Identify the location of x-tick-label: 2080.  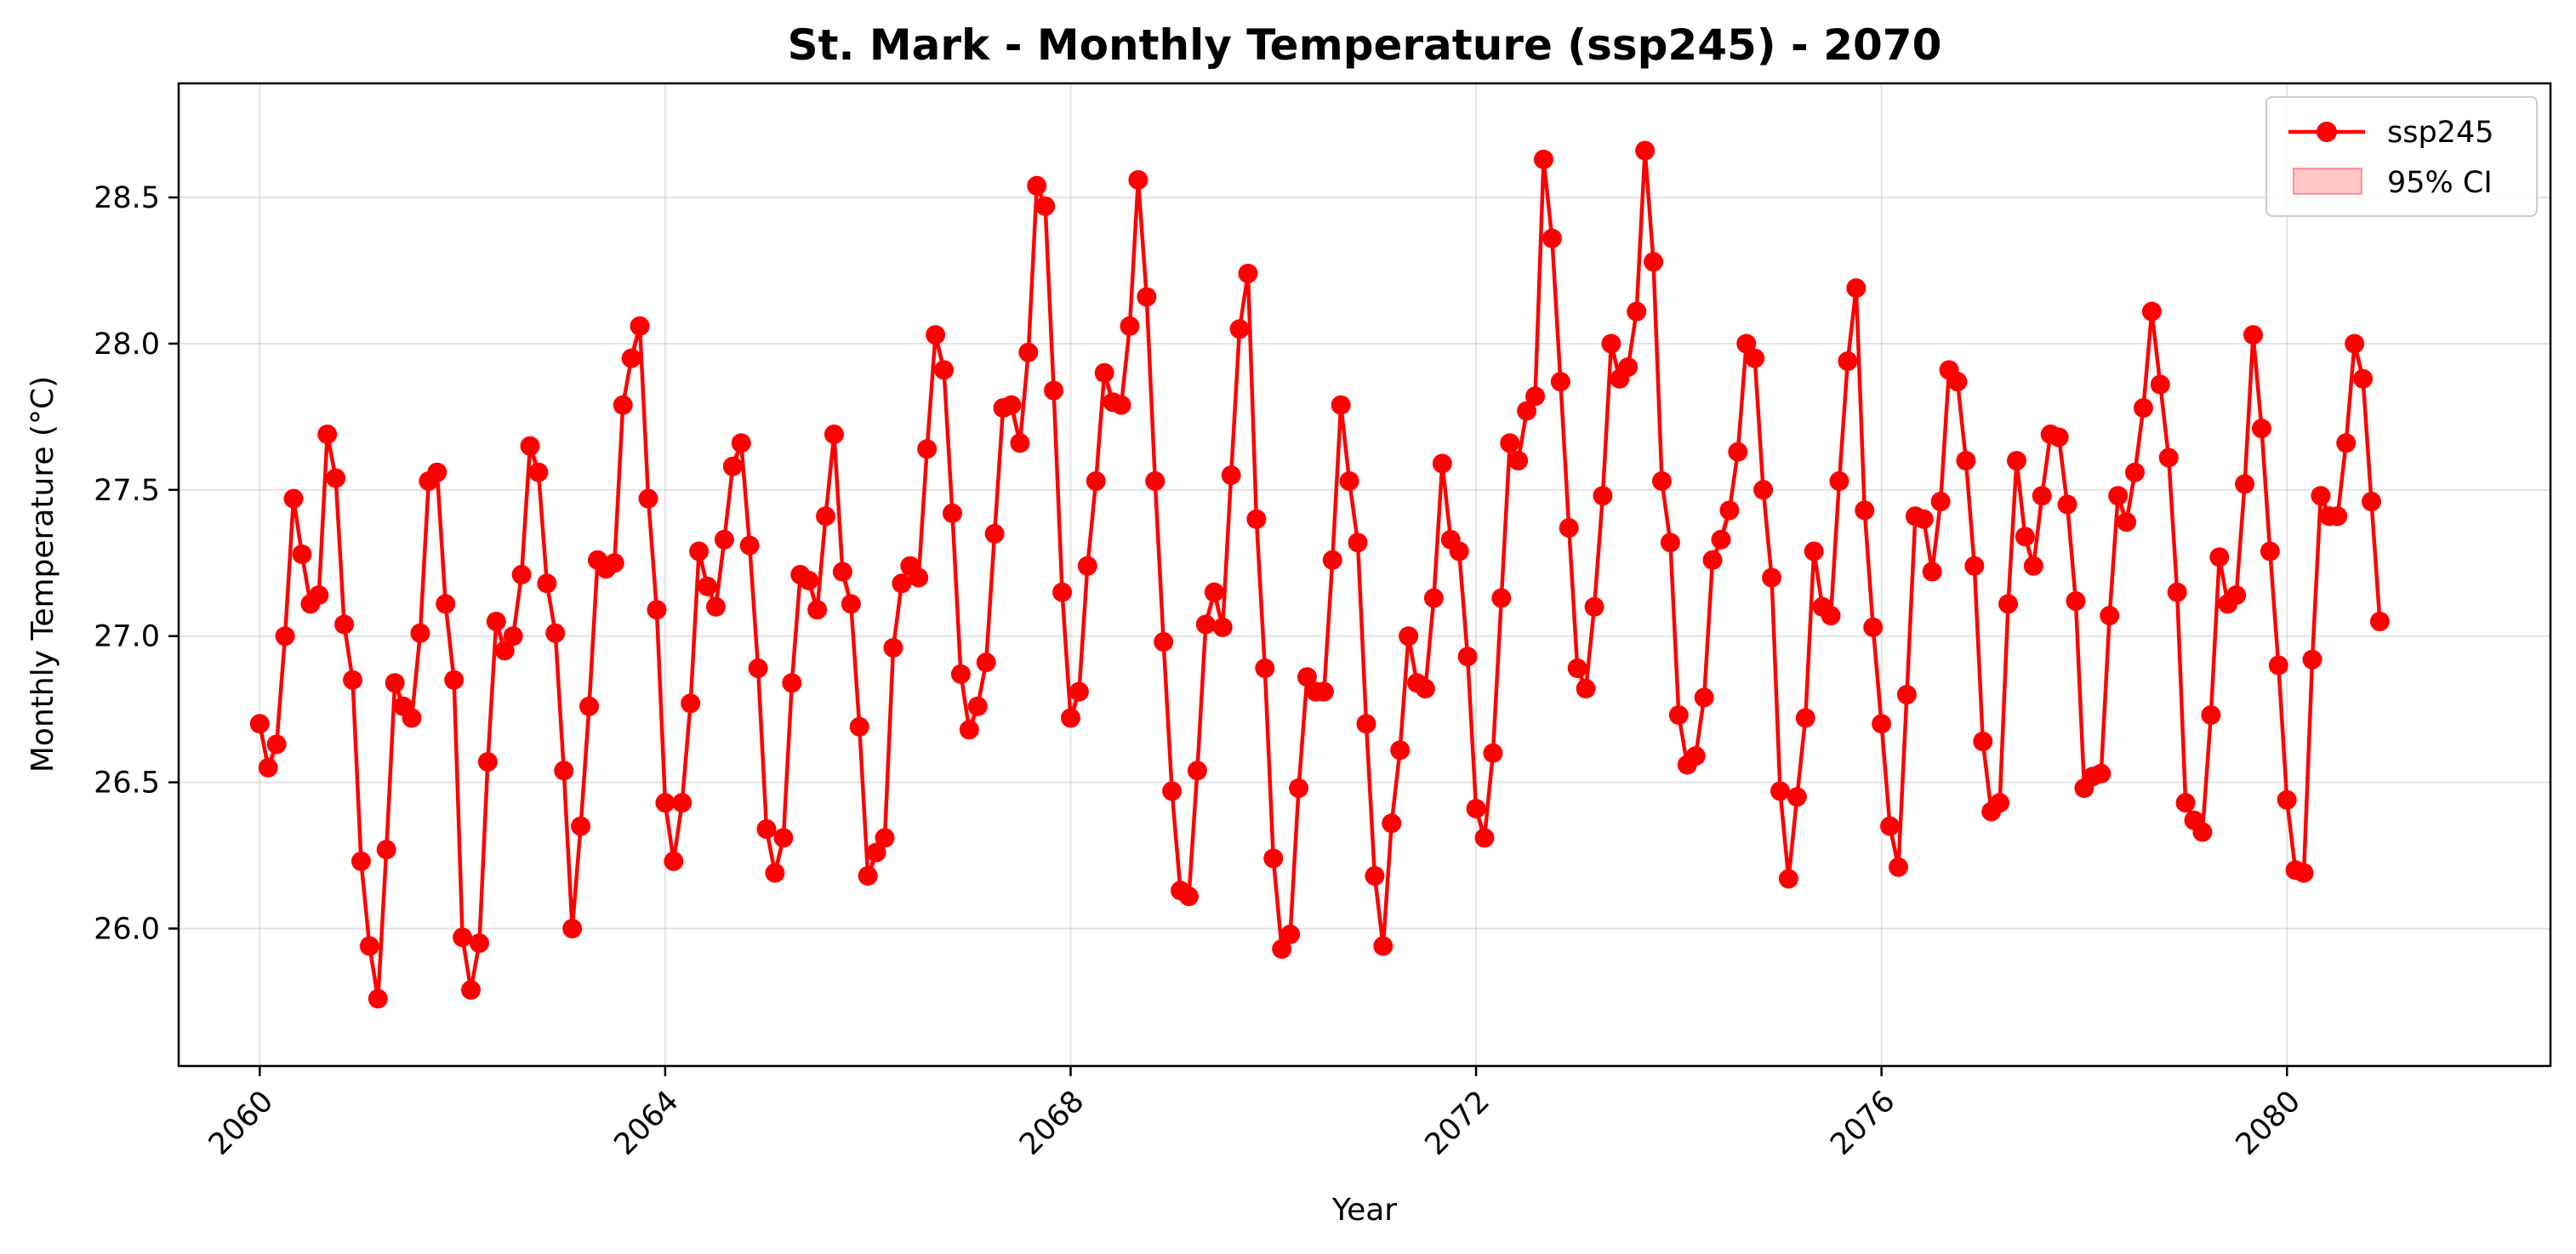
(2269, 1123).